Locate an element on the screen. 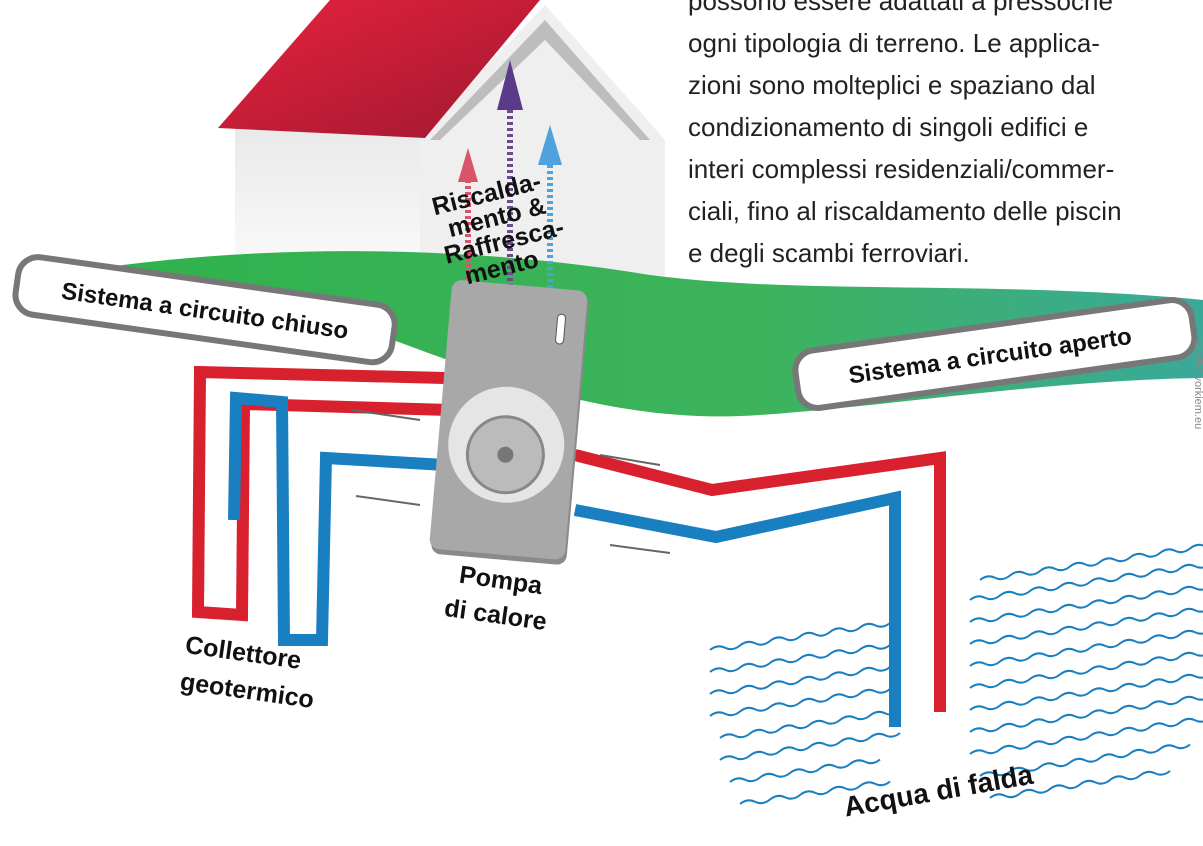  paragraph-line: ogni tipologia di terreno. Le applica- is located at coordinates (894, 43).